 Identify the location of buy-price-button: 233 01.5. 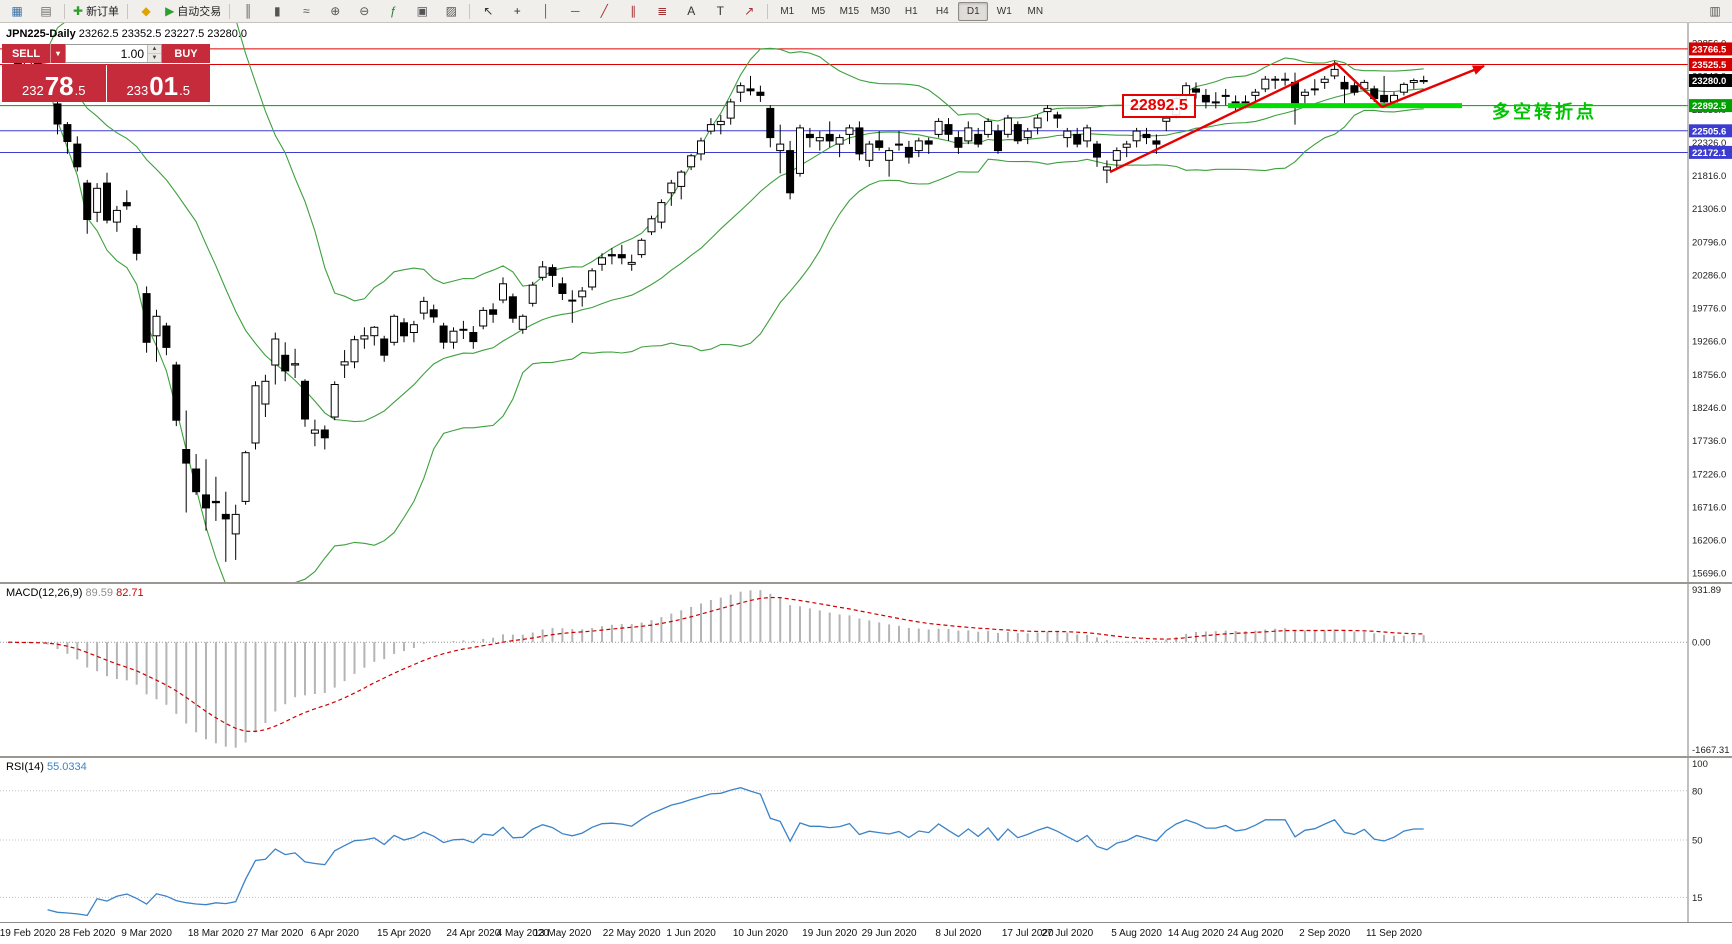
(158, 83).